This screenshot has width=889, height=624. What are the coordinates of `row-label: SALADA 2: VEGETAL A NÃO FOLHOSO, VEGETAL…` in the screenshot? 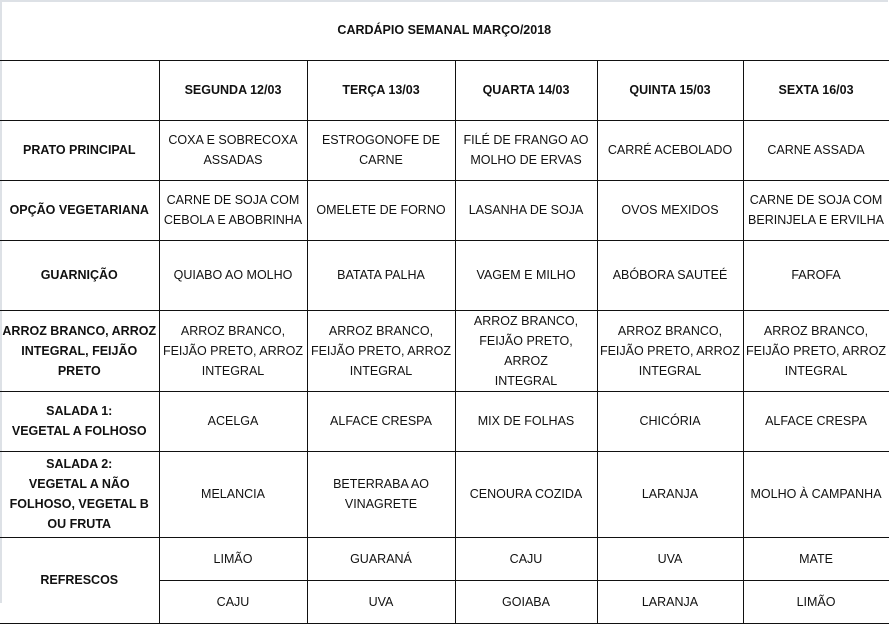 It's located at (80, 494).